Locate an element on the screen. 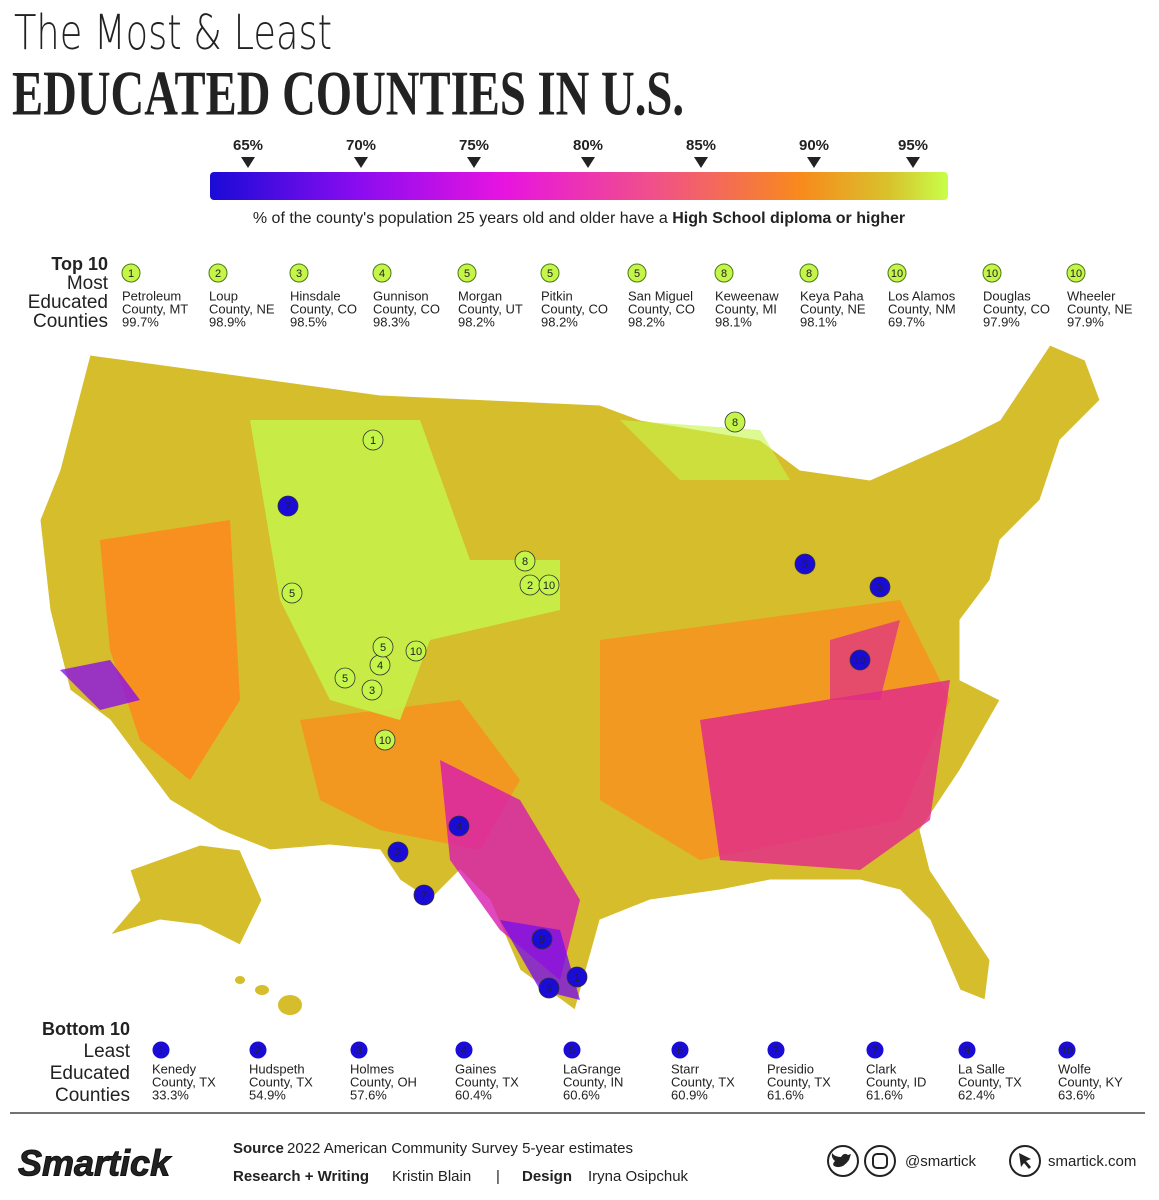 Image resolution: width=1159 pixels, height=1200 pixels. county-state: County, KY is located at coordinates (1090, 1081).